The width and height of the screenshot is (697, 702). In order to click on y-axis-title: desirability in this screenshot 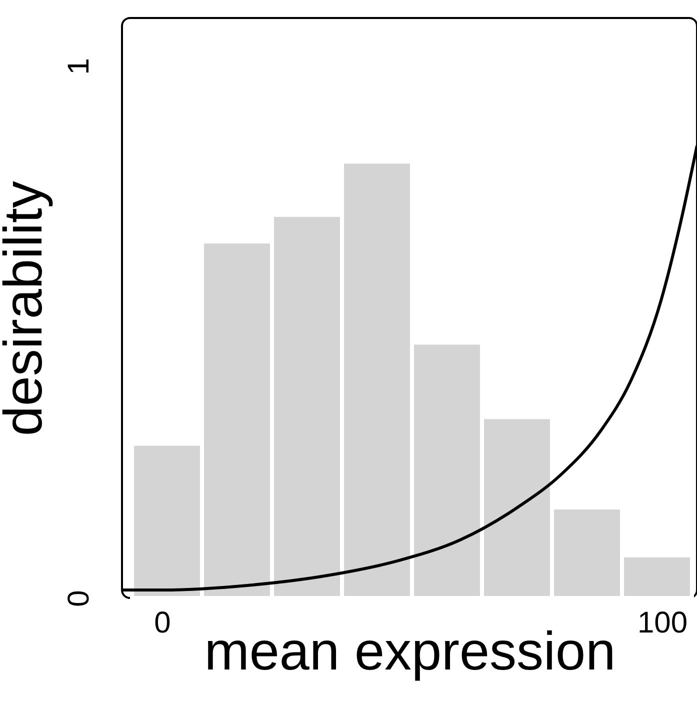, I will do `click(27, 308)`.